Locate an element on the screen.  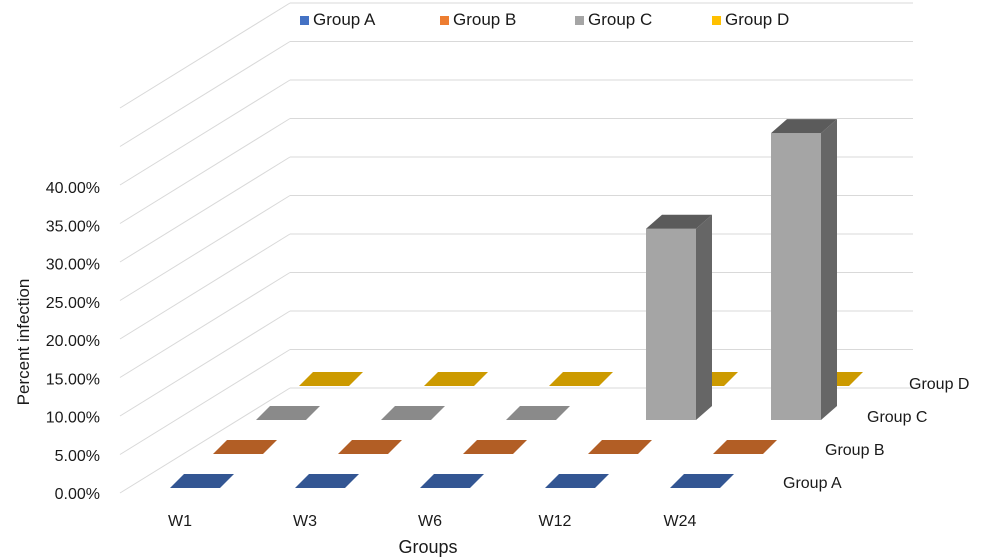
bars is located at coordinates (741, 269).